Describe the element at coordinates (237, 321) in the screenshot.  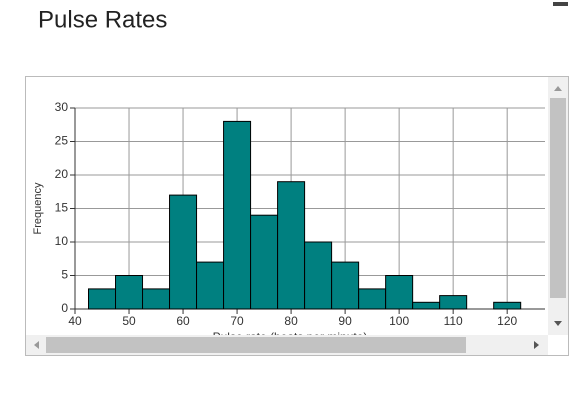
I see `x-tick-label: 70` at that location.